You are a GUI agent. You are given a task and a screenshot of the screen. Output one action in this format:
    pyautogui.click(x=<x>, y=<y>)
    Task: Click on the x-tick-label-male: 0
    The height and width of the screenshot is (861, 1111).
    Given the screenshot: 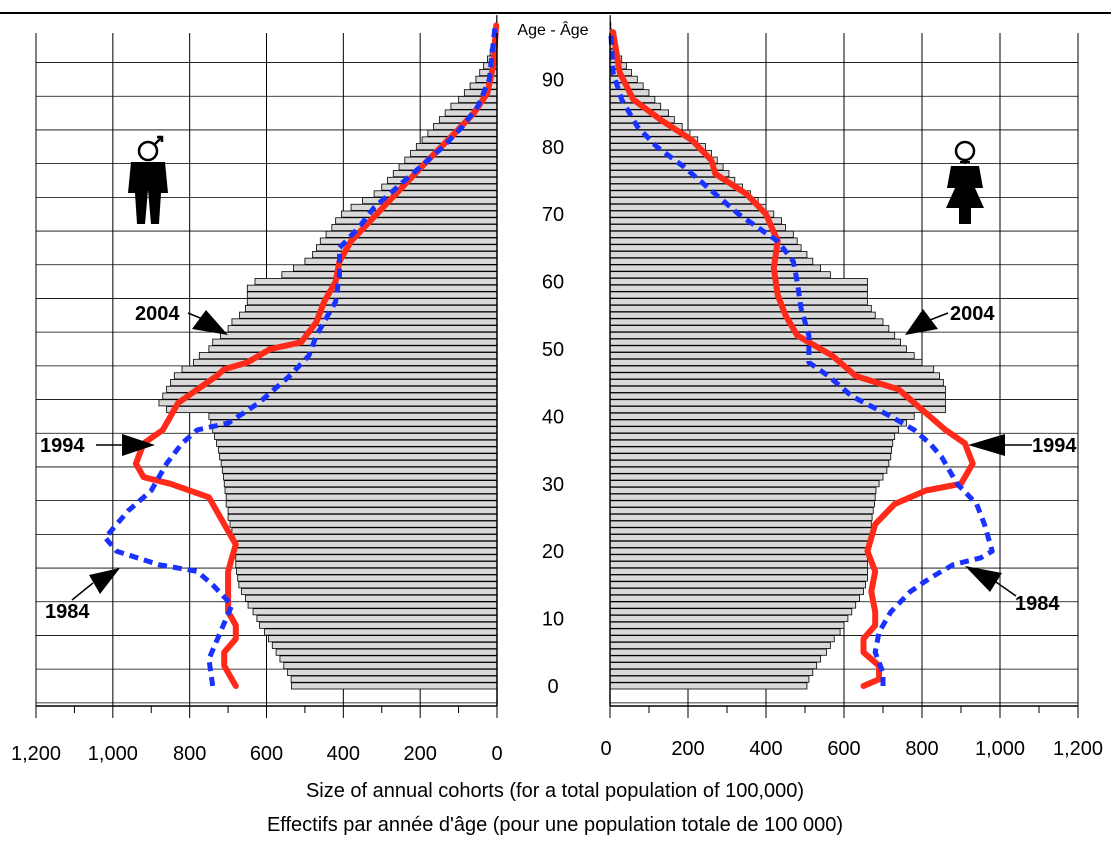 What is the action you would take?
    pyautogui.click(x=496, y=754)
    